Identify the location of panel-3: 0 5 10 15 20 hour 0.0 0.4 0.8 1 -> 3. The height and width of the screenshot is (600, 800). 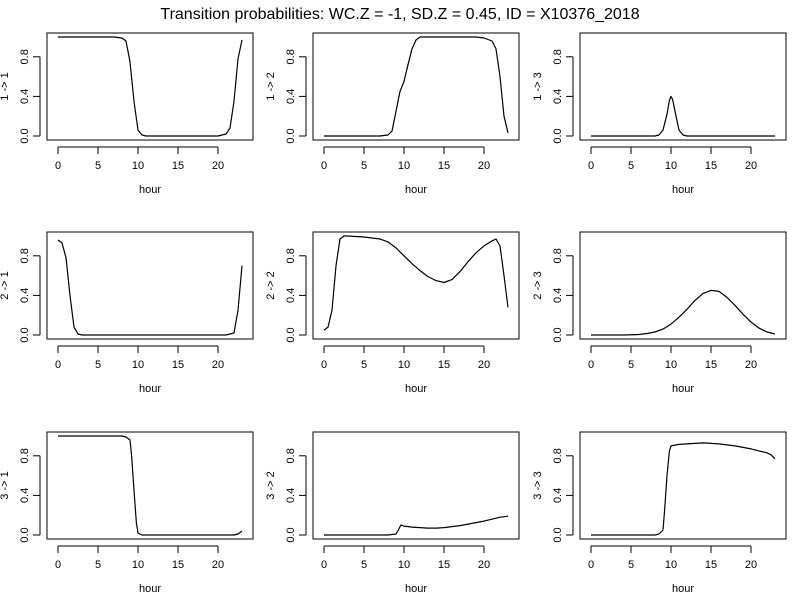
(659, 114).